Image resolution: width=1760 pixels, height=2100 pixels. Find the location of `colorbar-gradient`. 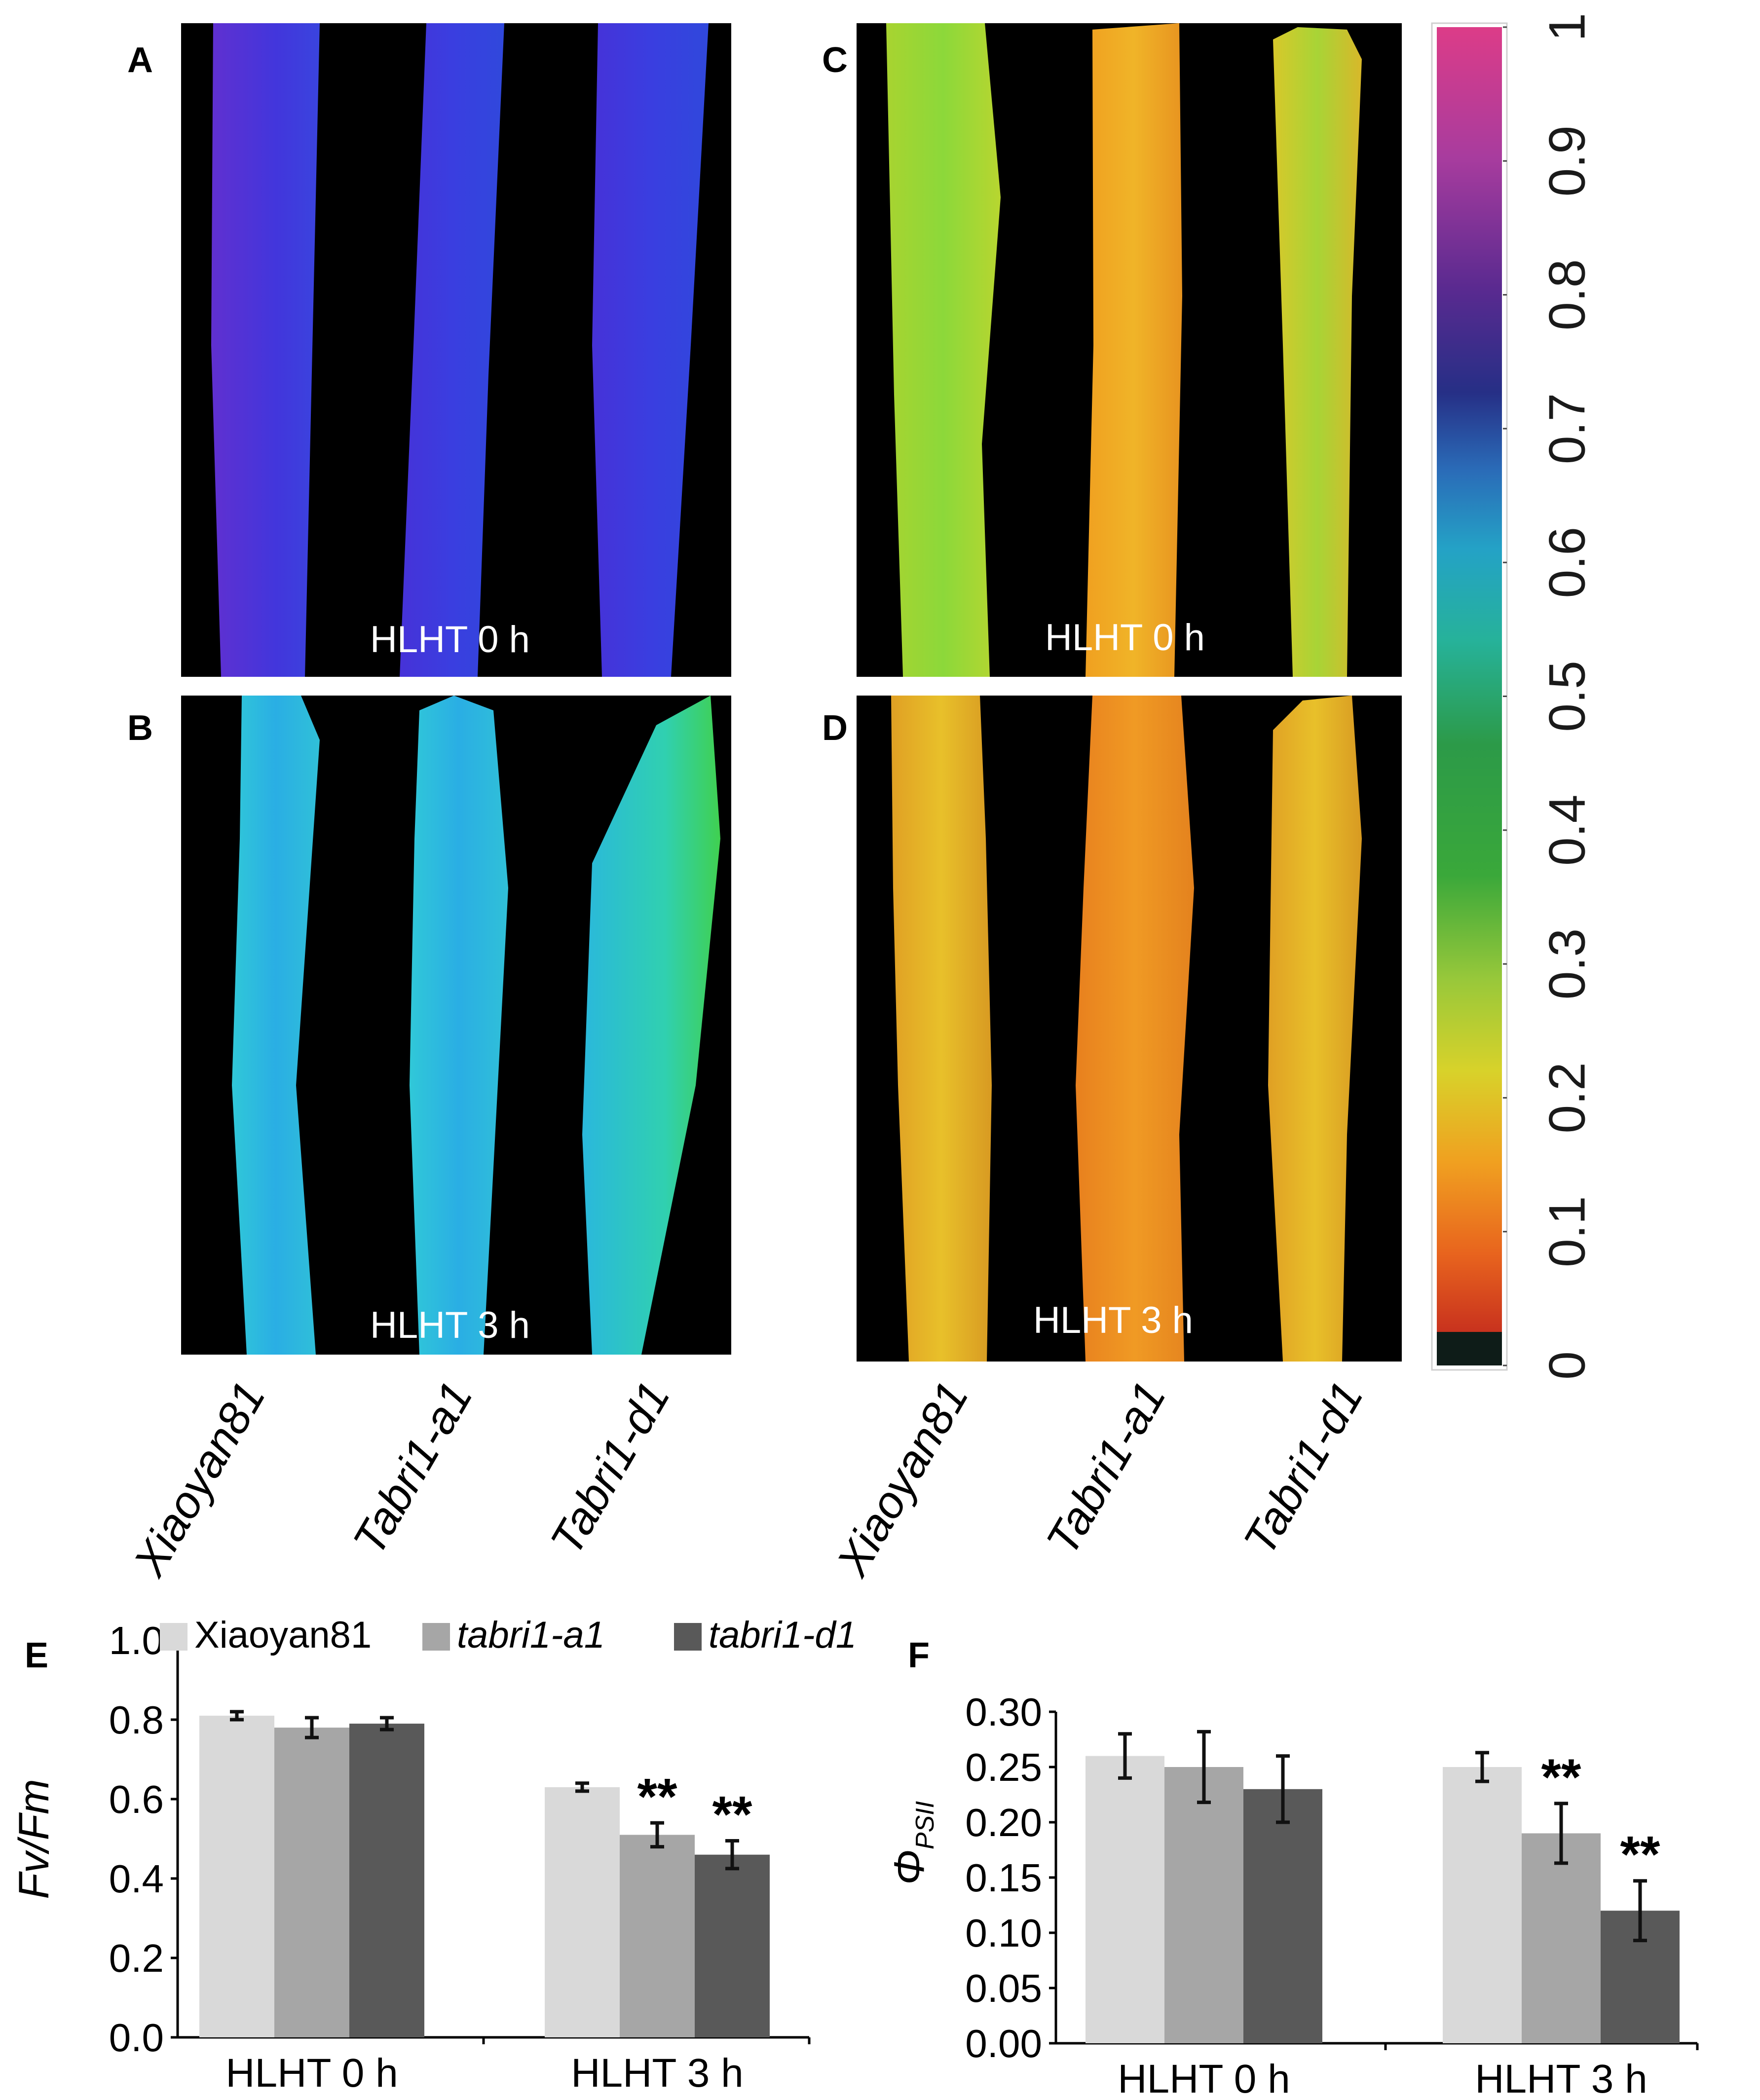

colorbar-gradient is located at coordinates (1469, 679).